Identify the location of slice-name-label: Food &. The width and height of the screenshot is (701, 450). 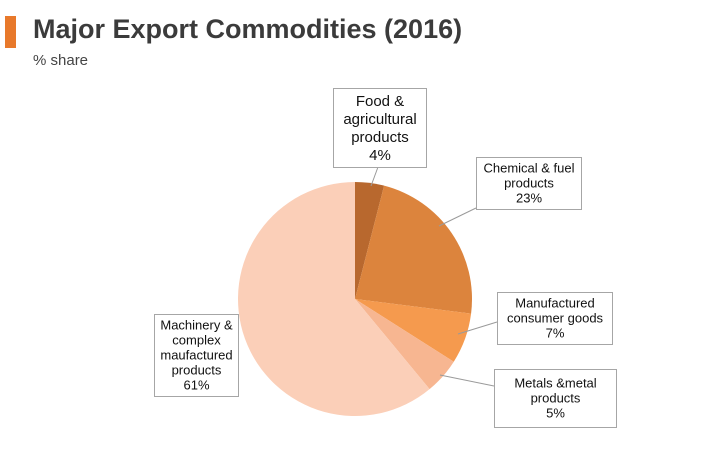
(380, 101).